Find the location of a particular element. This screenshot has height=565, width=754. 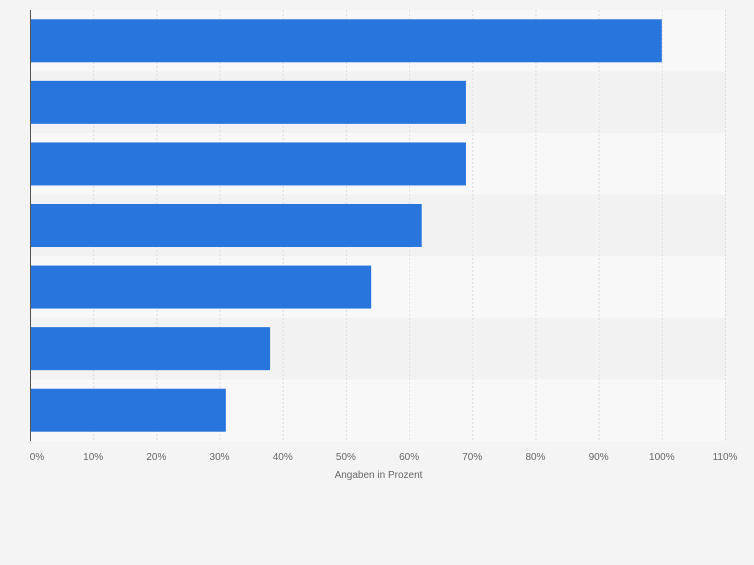

x-tick-label: 80% is located at coordinates (535, 457).